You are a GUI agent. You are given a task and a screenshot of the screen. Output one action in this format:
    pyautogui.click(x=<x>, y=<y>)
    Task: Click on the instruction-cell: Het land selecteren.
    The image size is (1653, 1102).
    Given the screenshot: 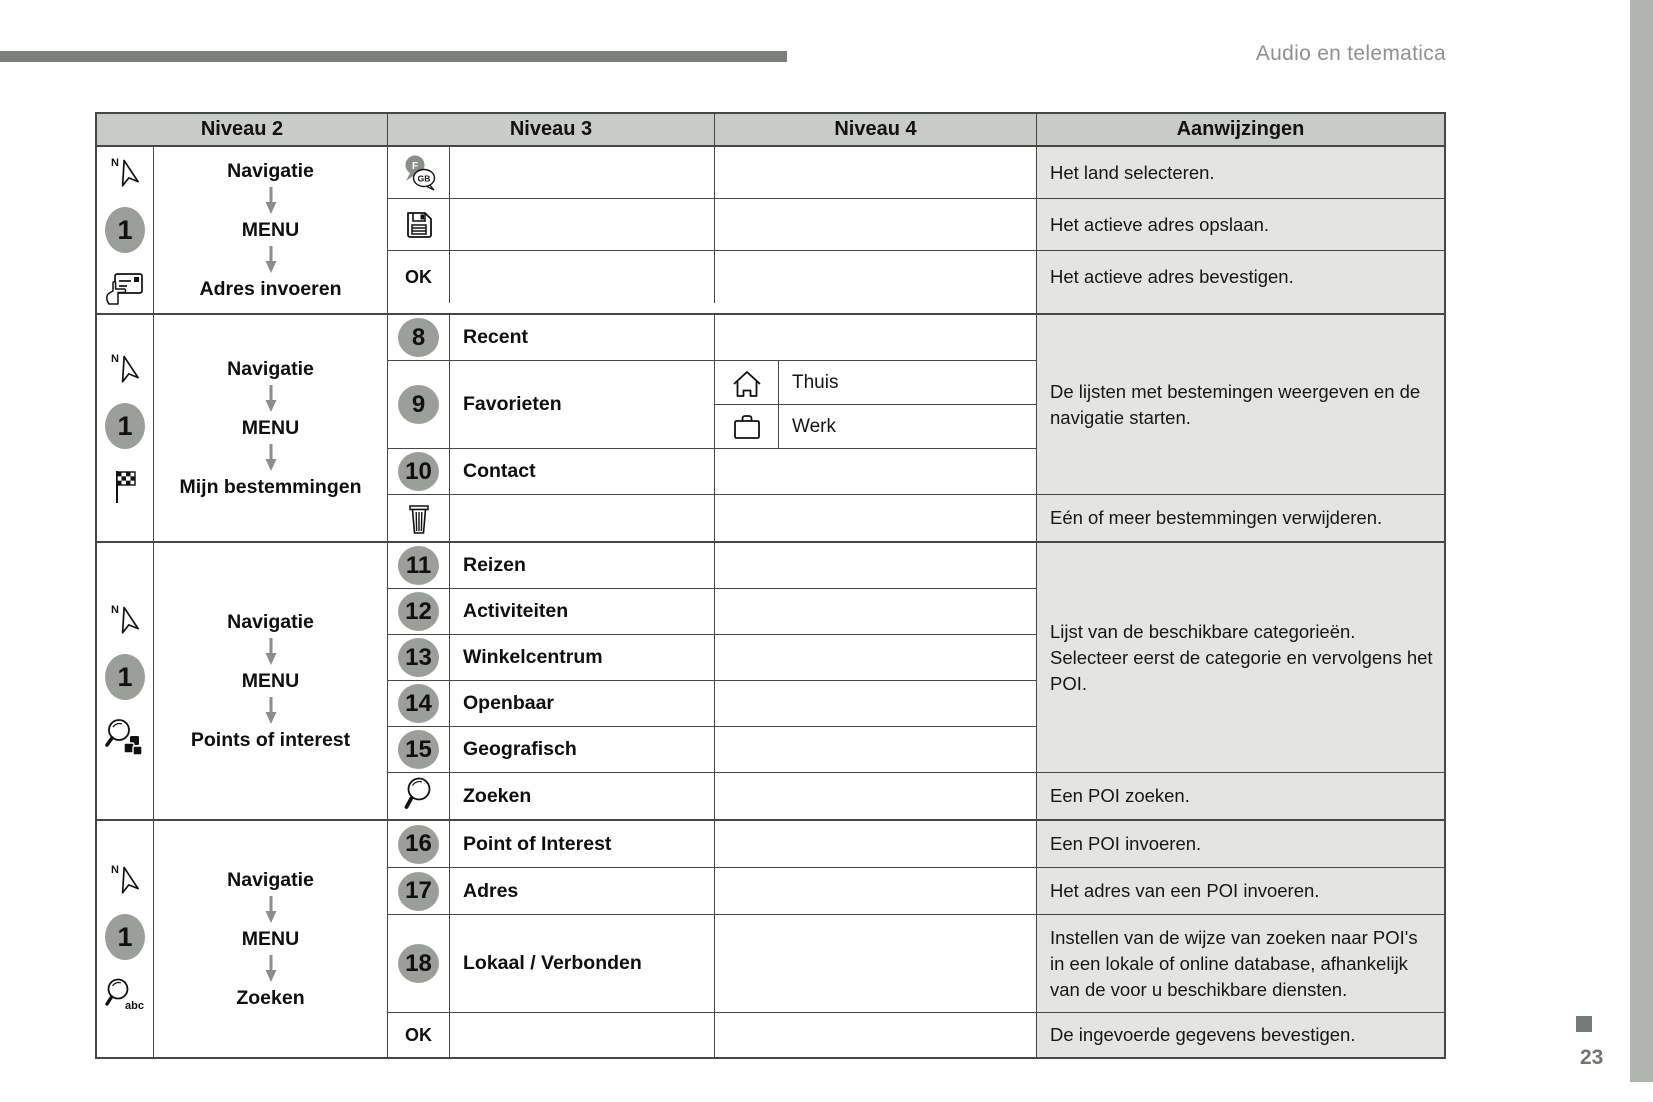 What is the action you would take?
    pyautogui.click(x=1240, y=173)
    